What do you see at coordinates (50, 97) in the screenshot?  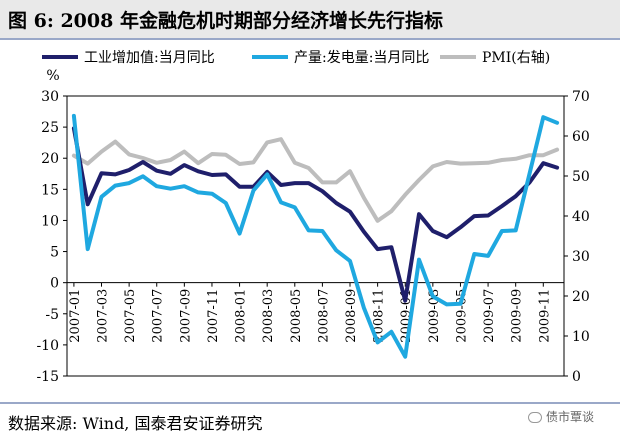 I see `left-tick-label: 30` at bounding box center [50, 97].